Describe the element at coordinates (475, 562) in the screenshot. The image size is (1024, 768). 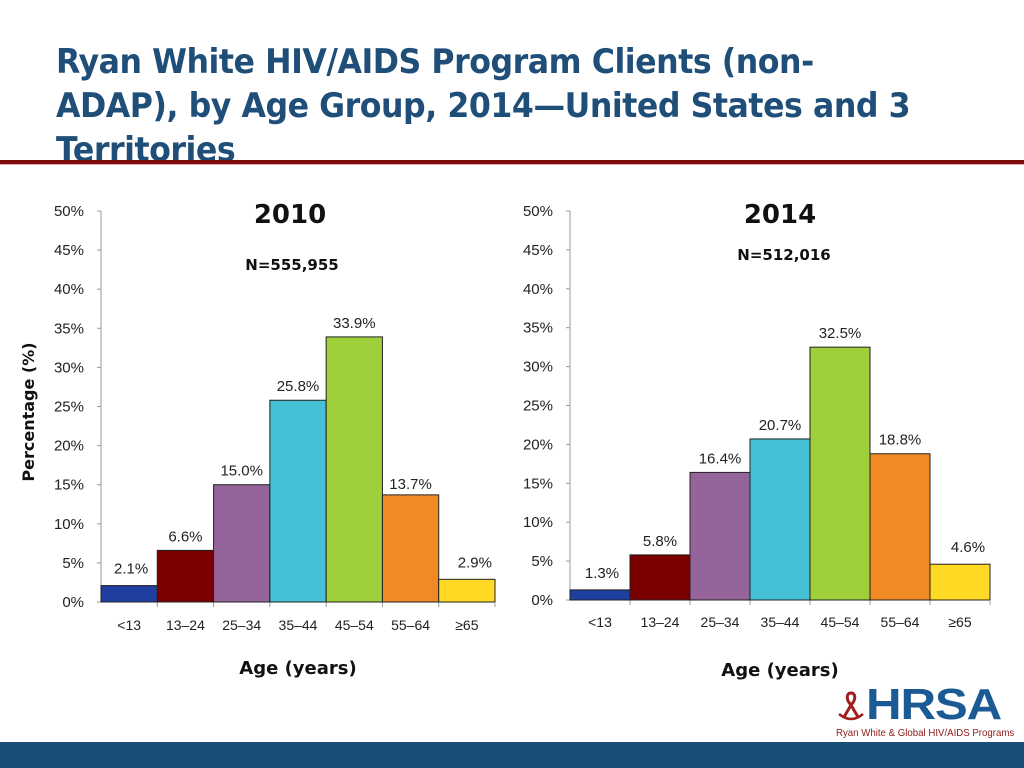
I see `data-label: 2.9%` at that location.